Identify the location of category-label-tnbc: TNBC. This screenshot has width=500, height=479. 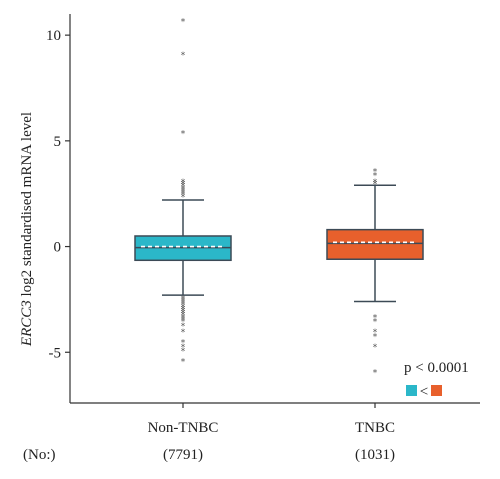
(375, 428).